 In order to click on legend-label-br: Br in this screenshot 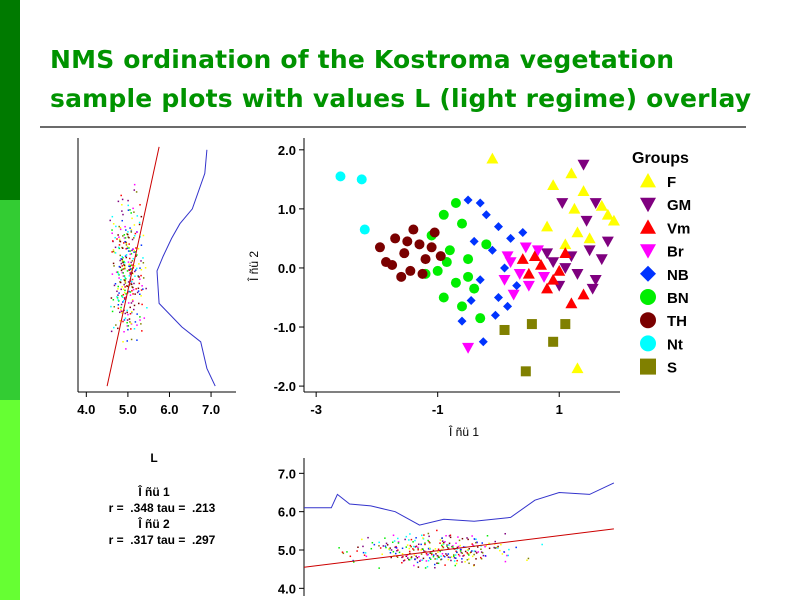, I will do `click(675, 252)`.